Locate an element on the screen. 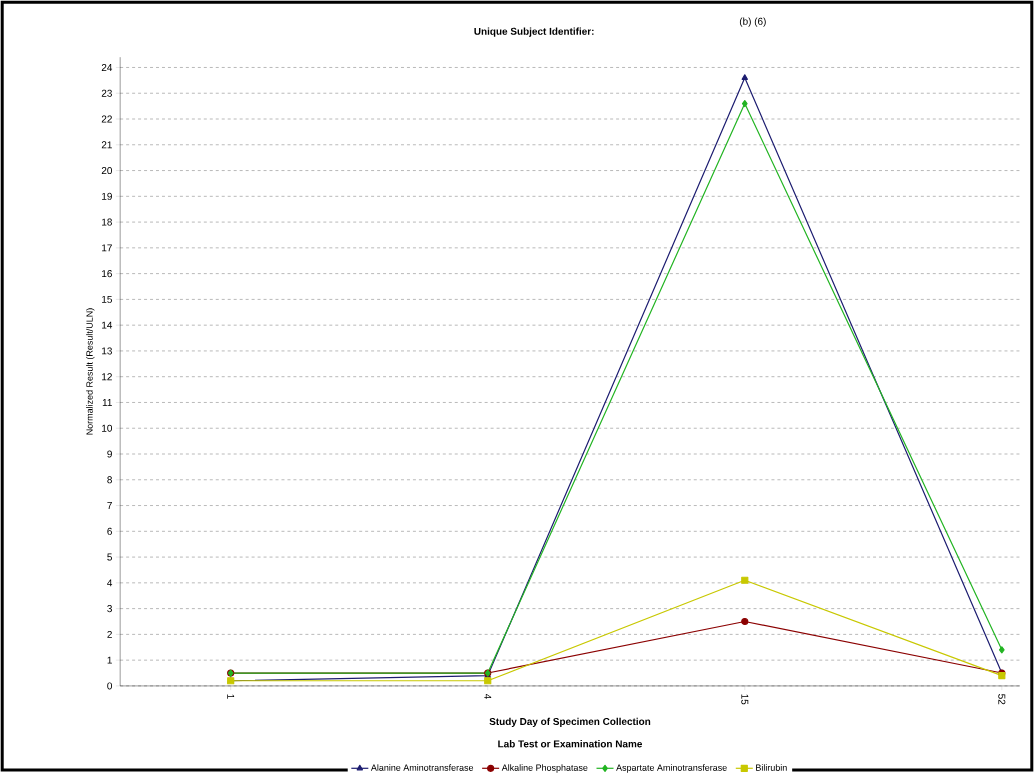 The width and height of the screenshot is (1034, 776). y-tick-label: 14 is located at coordinates (107, 325).